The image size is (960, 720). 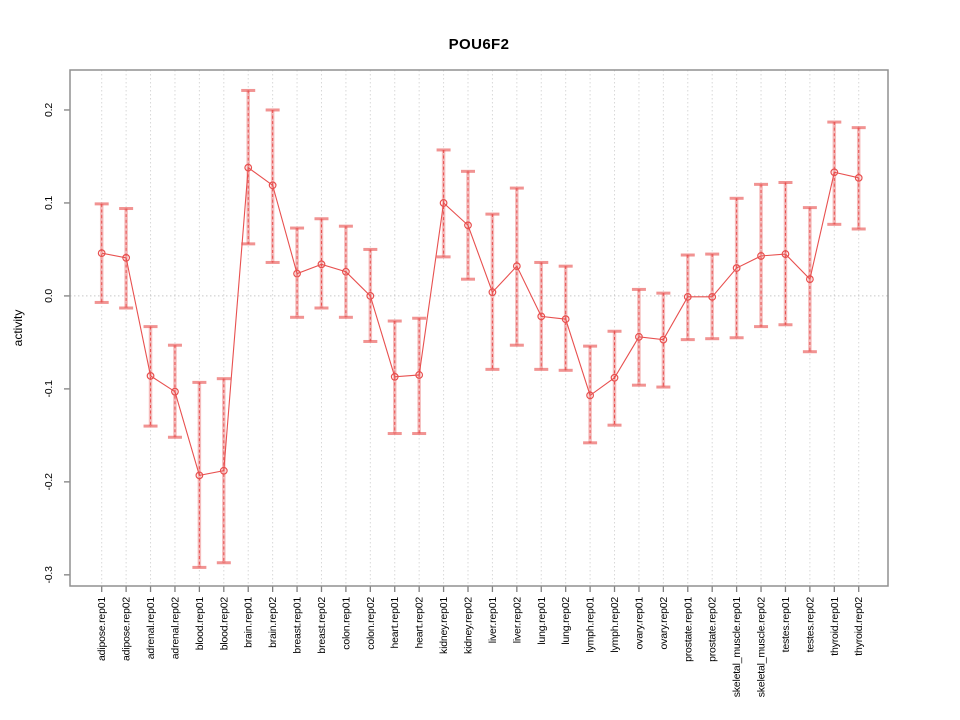 I want to click on x-tick-label: brain.rep02, so click(x=273, y=622).